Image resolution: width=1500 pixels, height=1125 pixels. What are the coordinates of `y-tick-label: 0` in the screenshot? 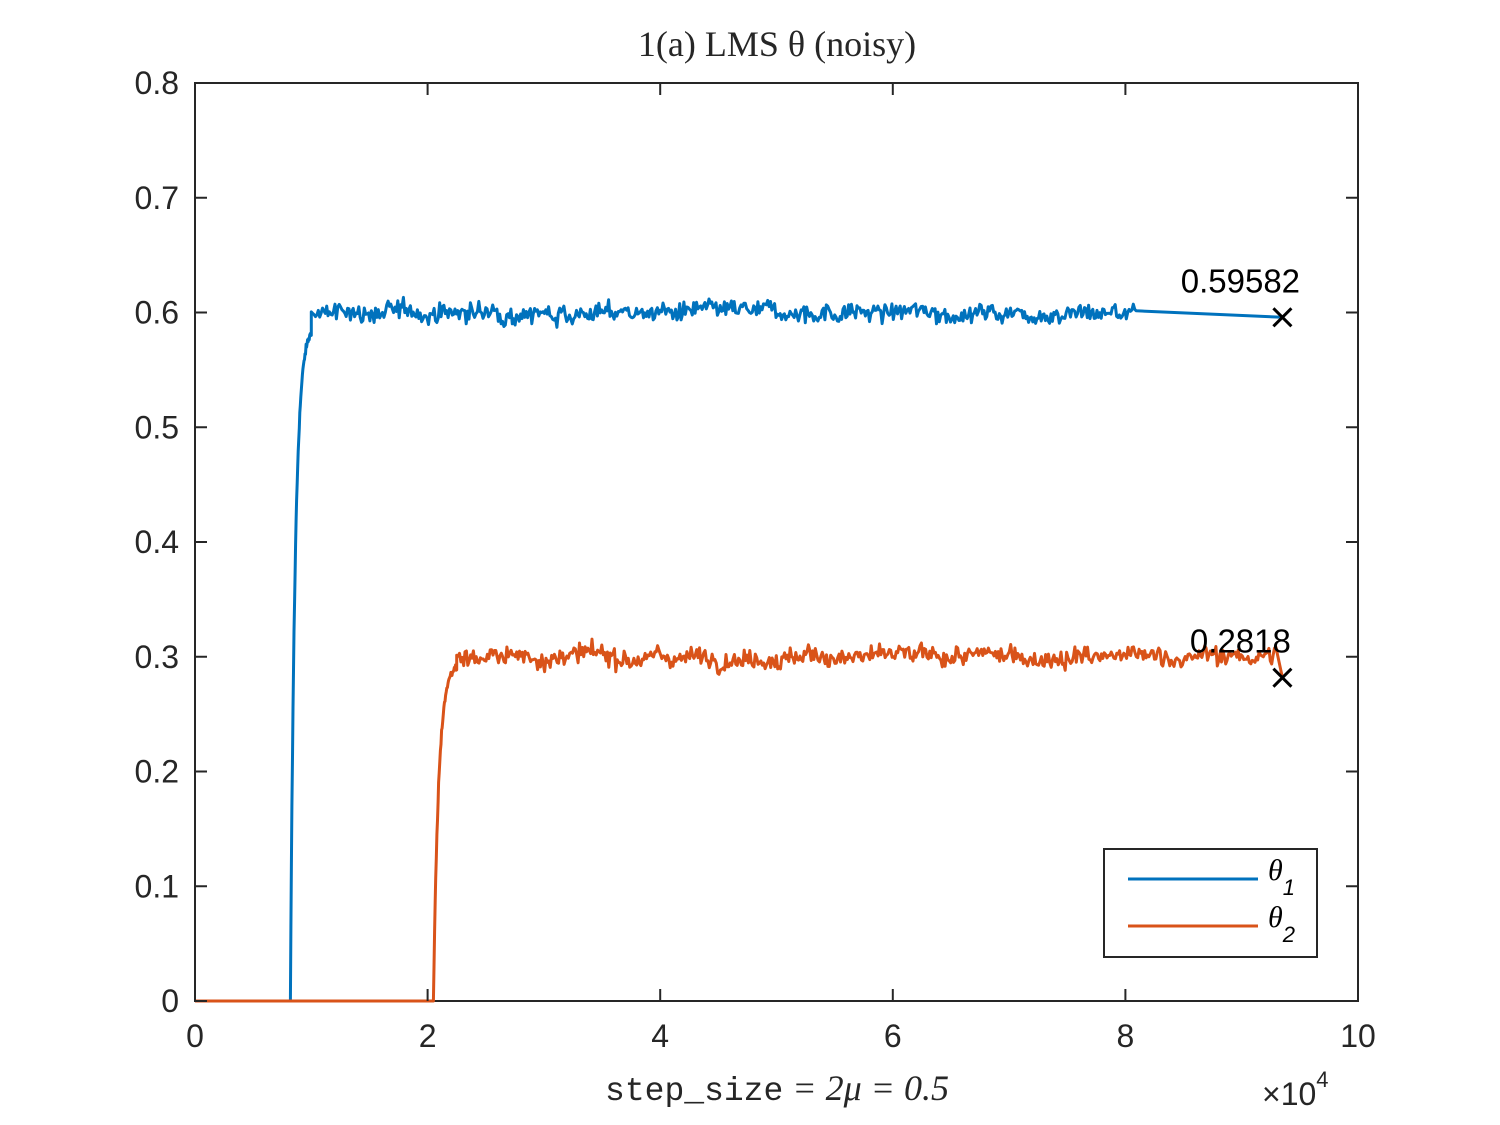 It's located at (170, 1001).